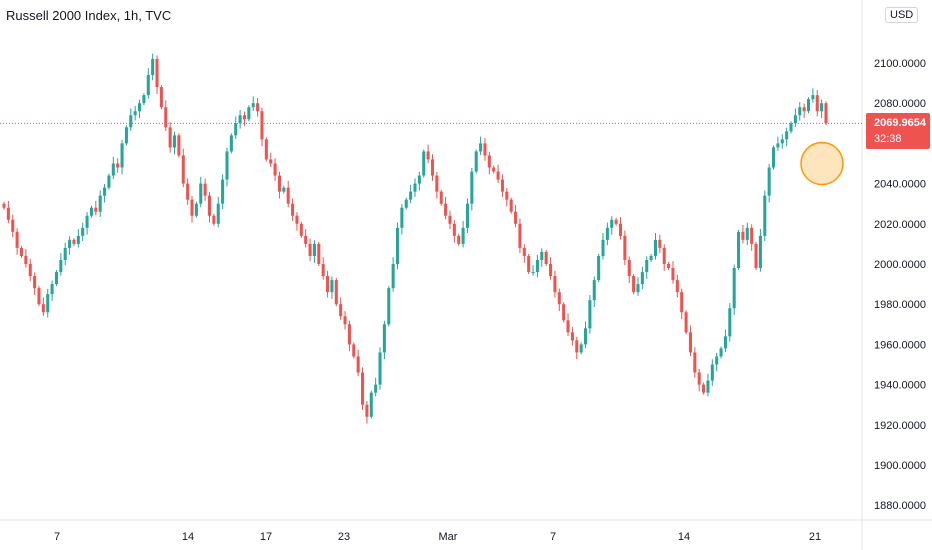 The width and height of the screenshot is (932, 550). What do you see at coordinates (888, 139) in the screenshot?
I see `bar-countdown: 32:38` at bounding box center [888, 139].